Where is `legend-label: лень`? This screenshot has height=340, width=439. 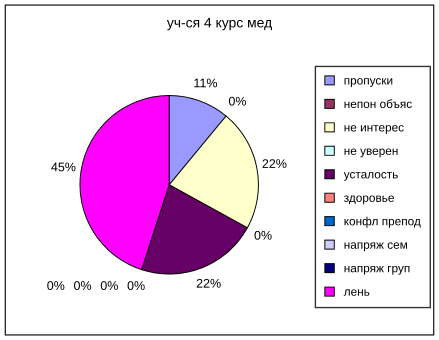
legend-label: лень is located at coordinates (357, 292).